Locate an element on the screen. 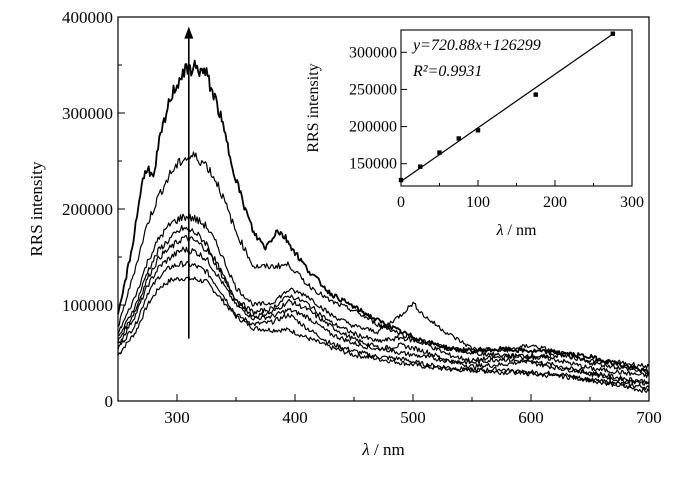 This screenshot has height=481, width=700. main-y-tick-label: 0 is located at coordinates (109, 401).